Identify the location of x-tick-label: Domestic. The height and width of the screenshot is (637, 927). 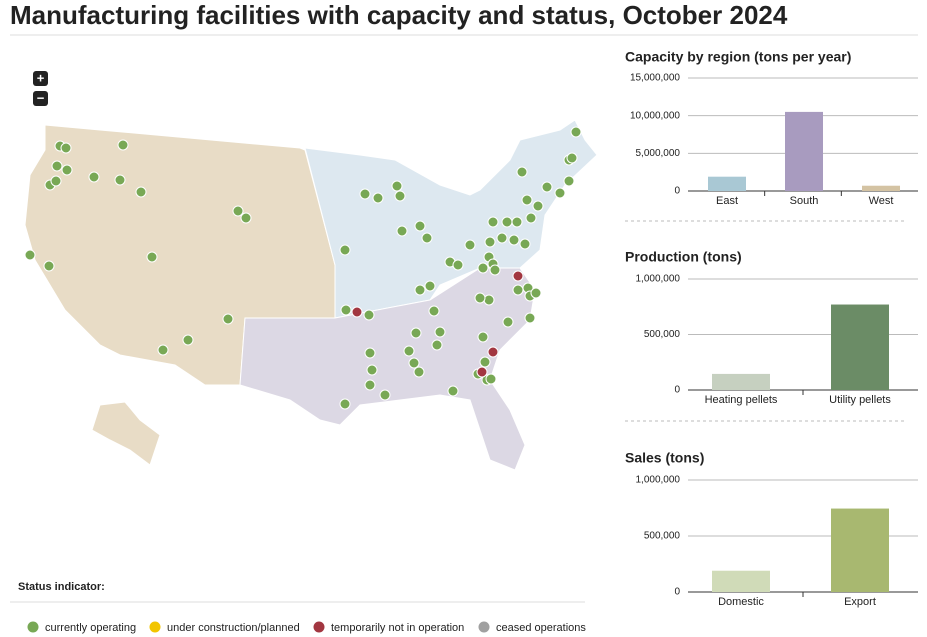
(741, 602).